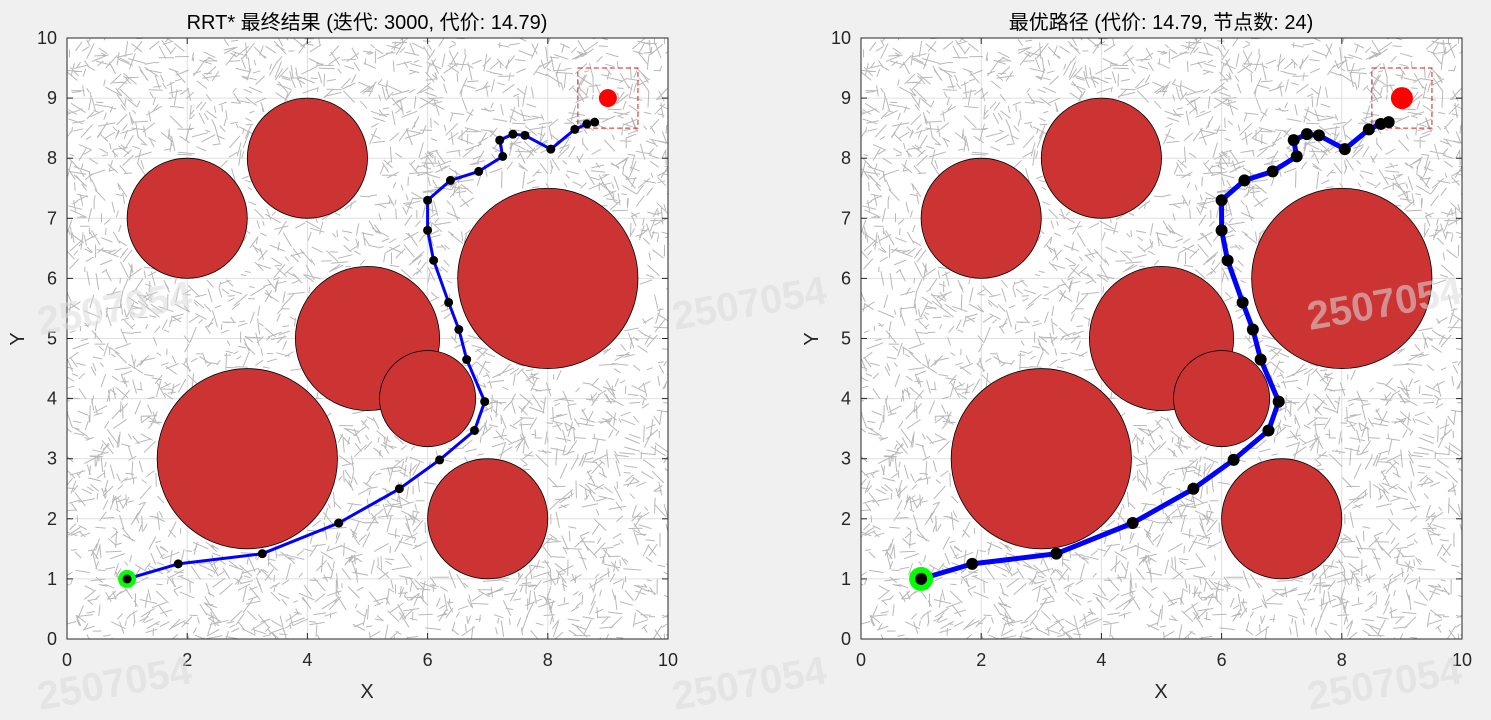 The image size is (1491, 720). I want to click on x-tick-label: 8, so click(1342, 660).